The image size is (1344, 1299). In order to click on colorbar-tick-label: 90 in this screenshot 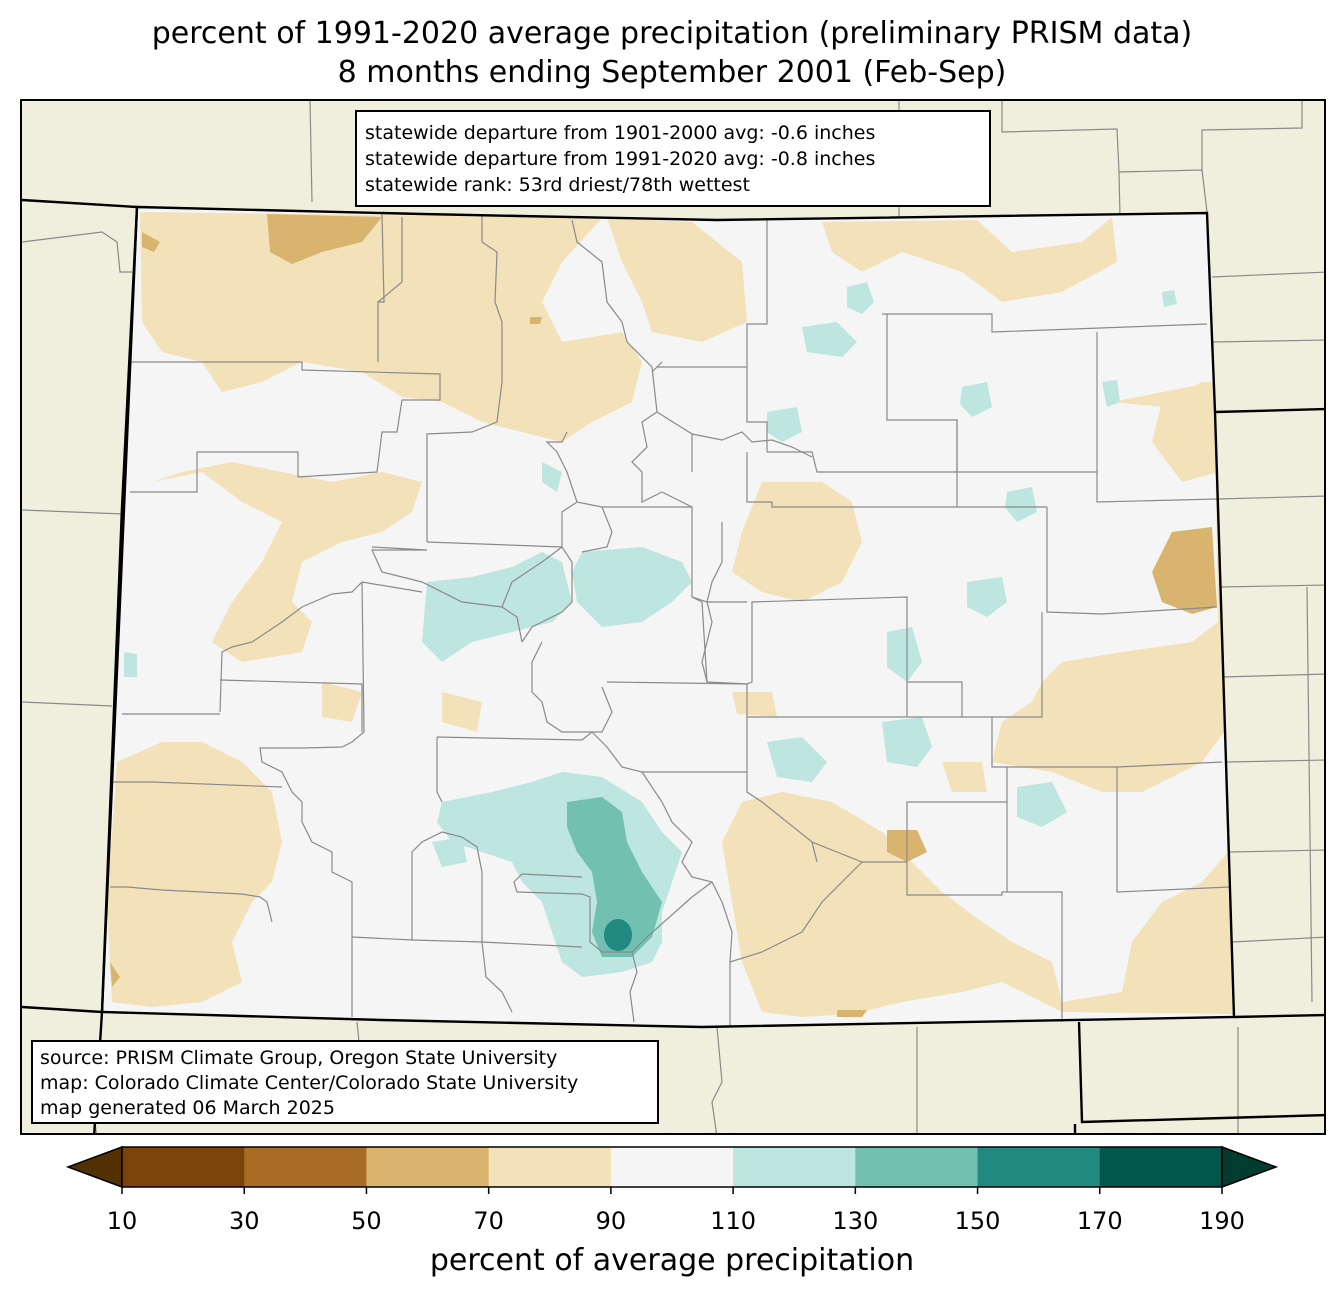, I will do `click(611, 1221)`.